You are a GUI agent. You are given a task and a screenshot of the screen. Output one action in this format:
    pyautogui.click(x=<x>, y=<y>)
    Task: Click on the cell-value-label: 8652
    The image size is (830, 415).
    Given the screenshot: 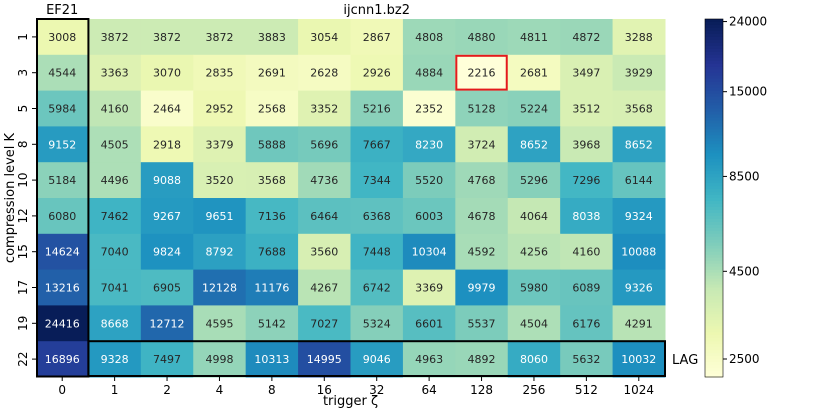 What is the action you would take?
    pyautogui.click(x=534, y=144)
    